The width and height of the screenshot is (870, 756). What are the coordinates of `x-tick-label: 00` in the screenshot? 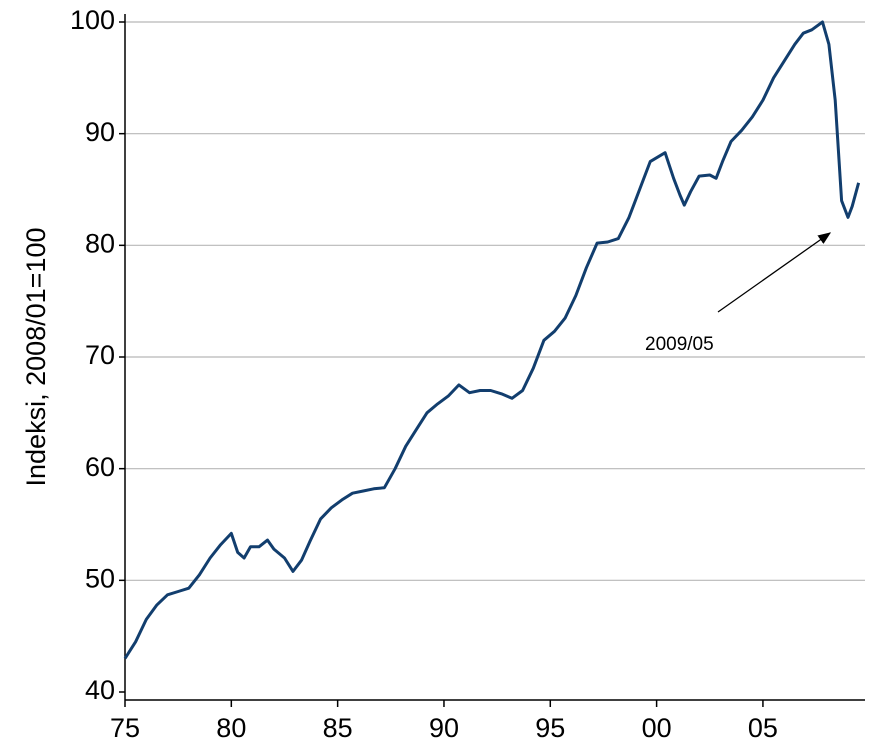 It's located at (657, 728).